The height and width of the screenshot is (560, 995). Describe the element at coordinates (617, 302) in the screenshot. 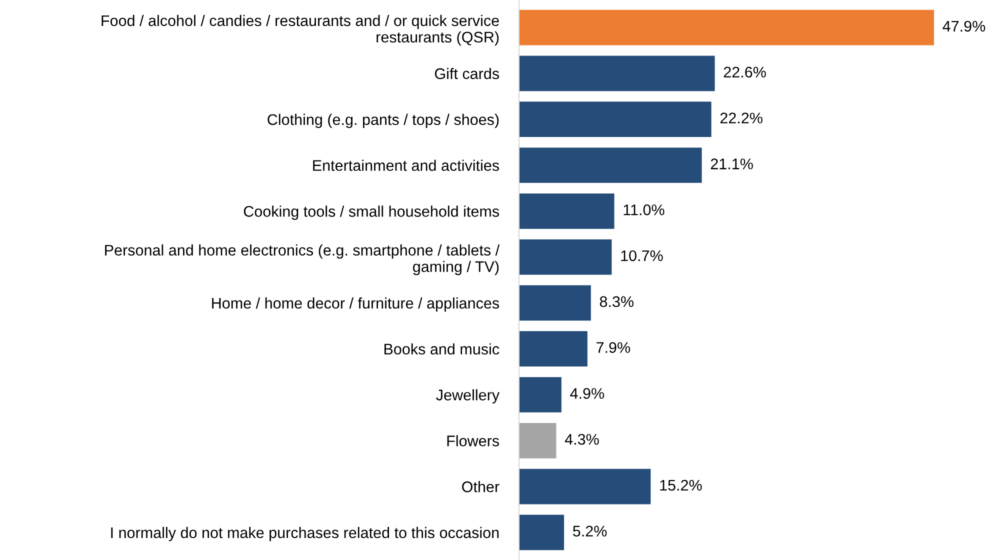

I see `data-label: 8.3%` at that location.